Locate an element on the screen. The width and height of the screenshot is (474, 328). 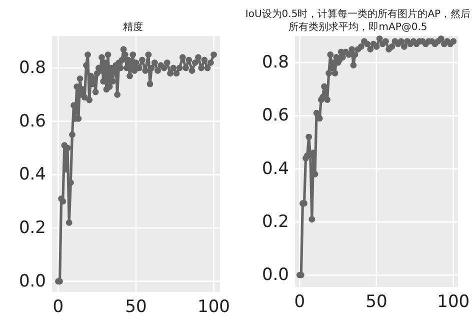
chart-title: 精度 is located at coordinates (133, 27).